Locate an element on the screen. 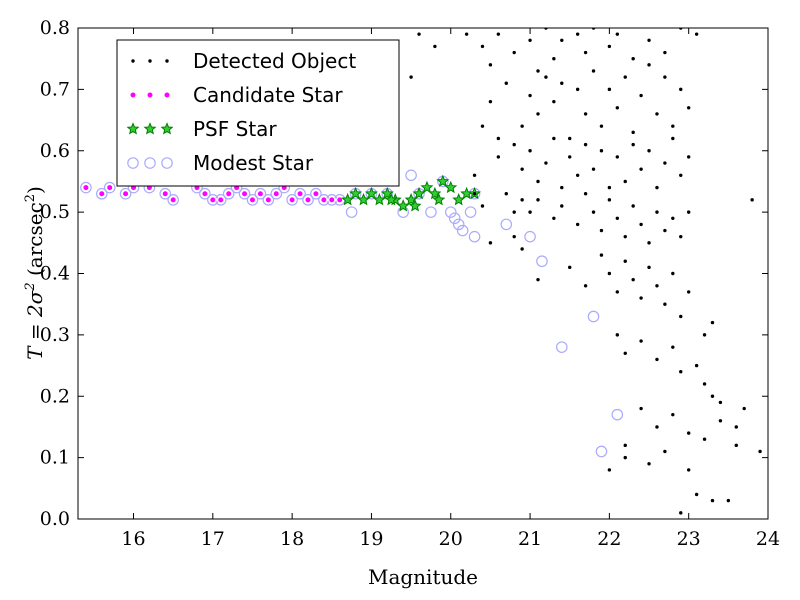  y-tick-label: 0.0 is located at coordinates (55, 519).